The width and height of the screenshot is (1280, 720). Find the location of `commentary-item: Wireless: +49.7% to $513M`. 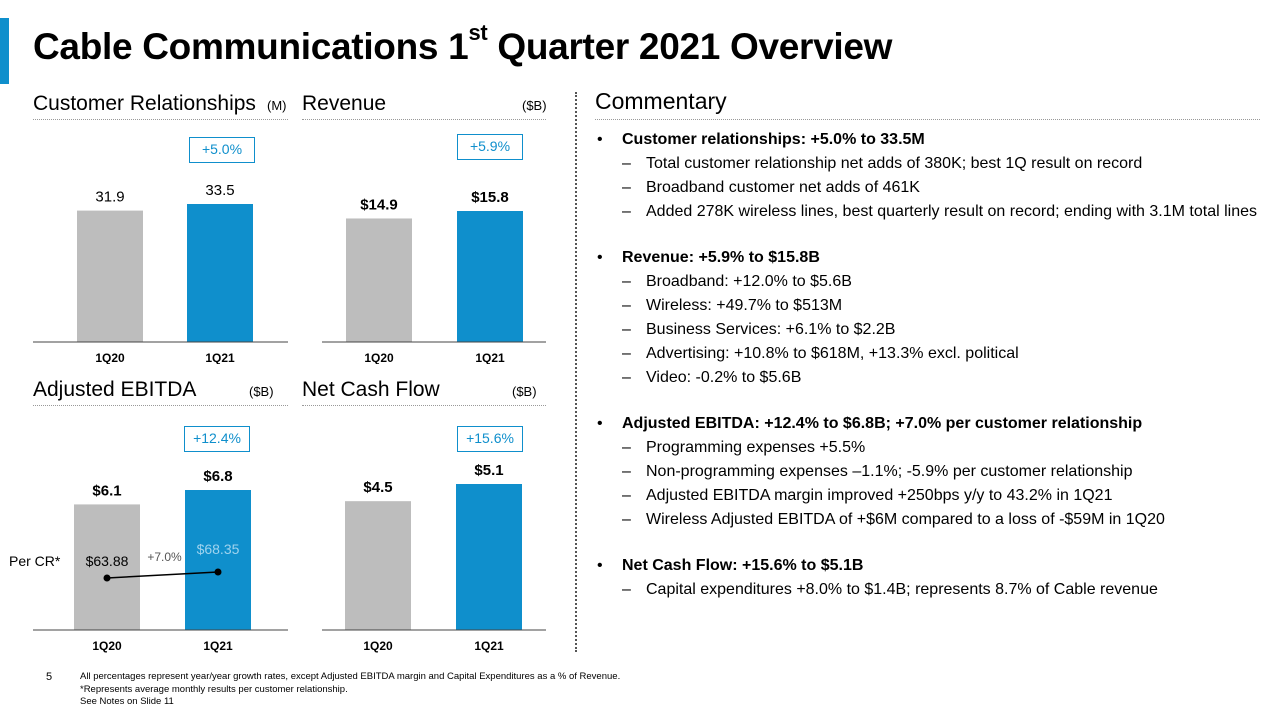

commentary-item: Wireless: +49.7% to $513M is located at coordinates (927, 306).